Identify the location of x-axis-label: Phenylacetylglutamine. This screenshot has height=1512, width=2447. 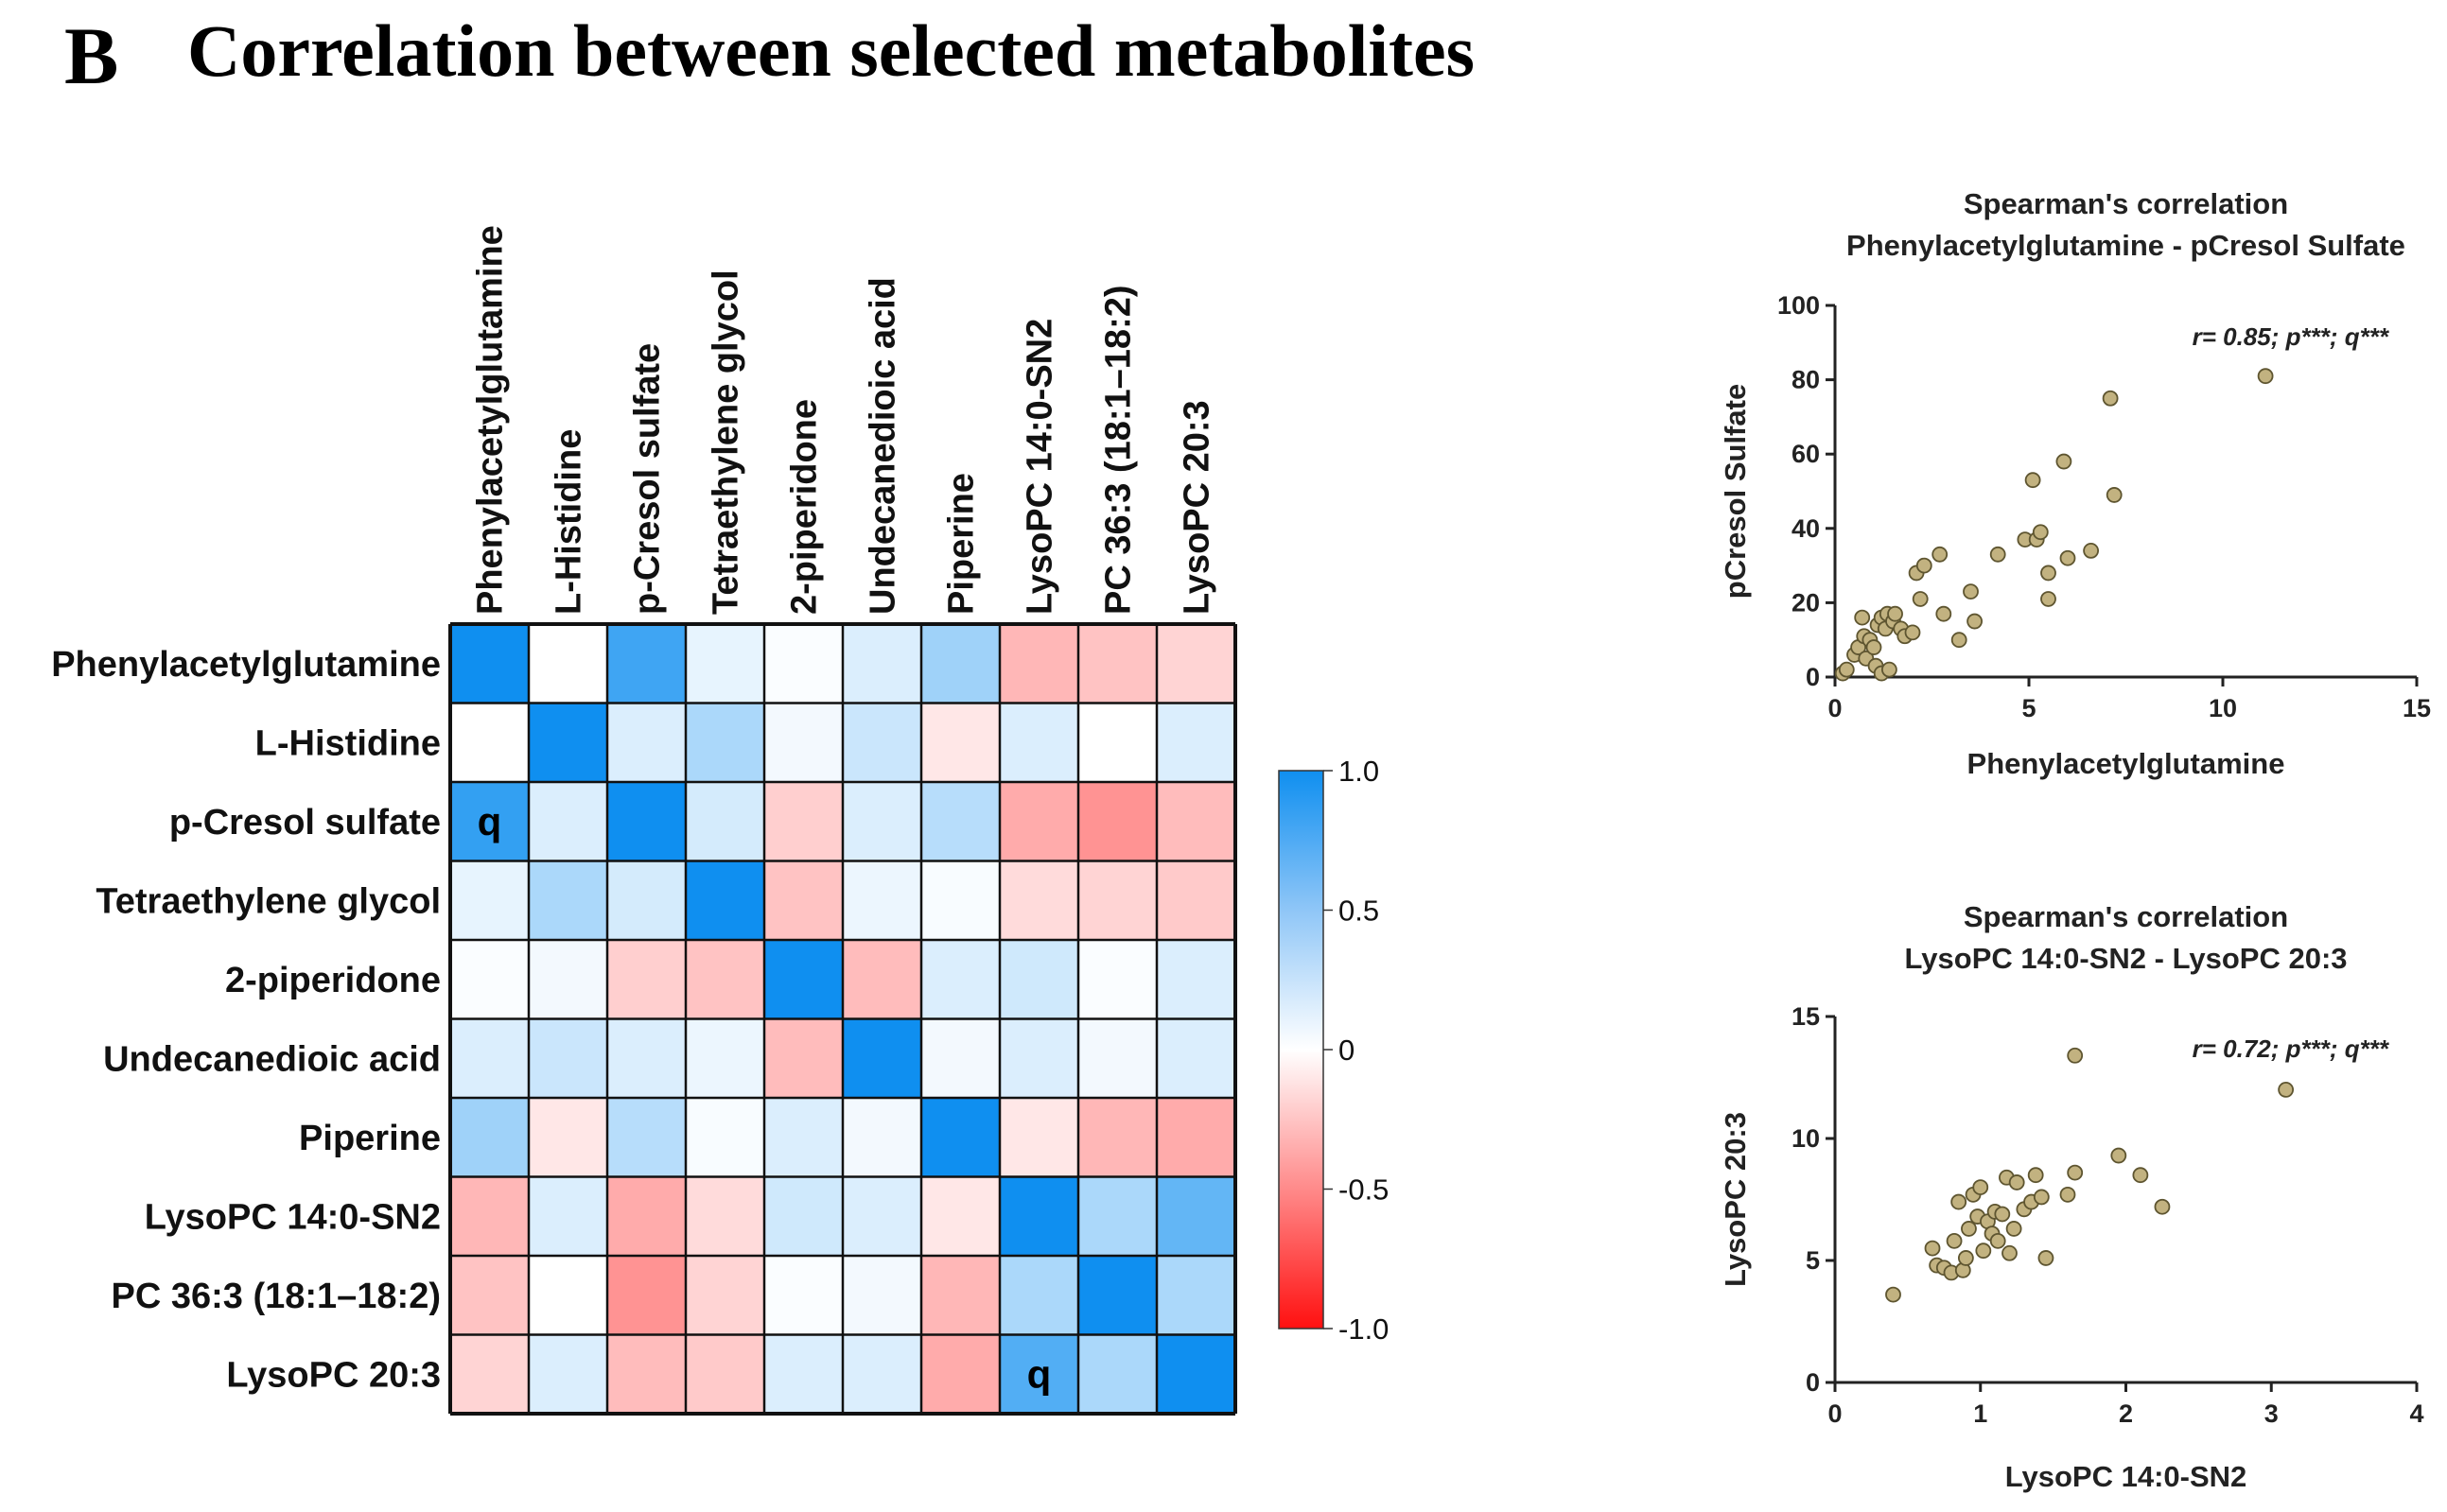
(2126, 763).